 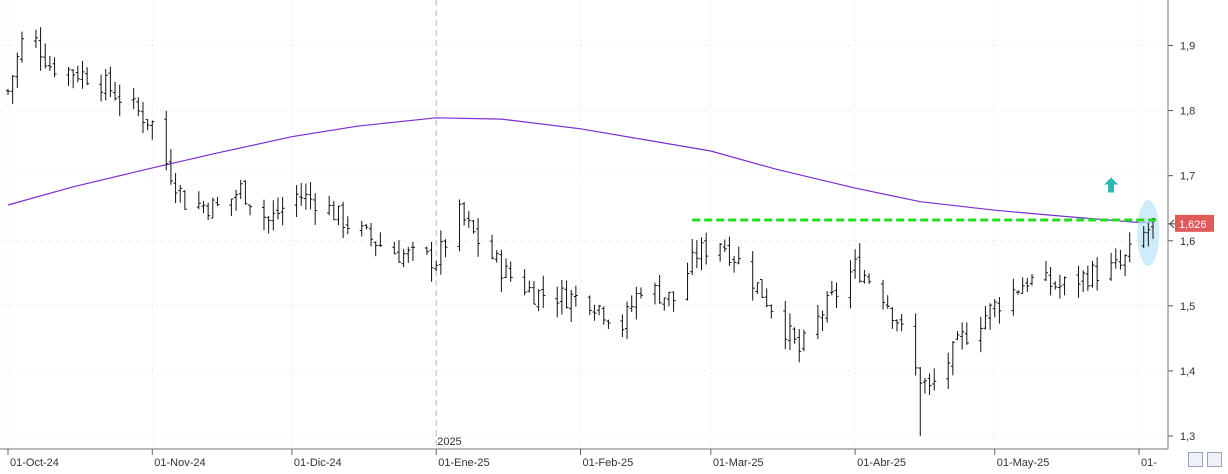 What do you see at coordinates (1187, 47) in the screenshot?
I see `y-tick-label: 1,9` at bounding box center [1187, 47].